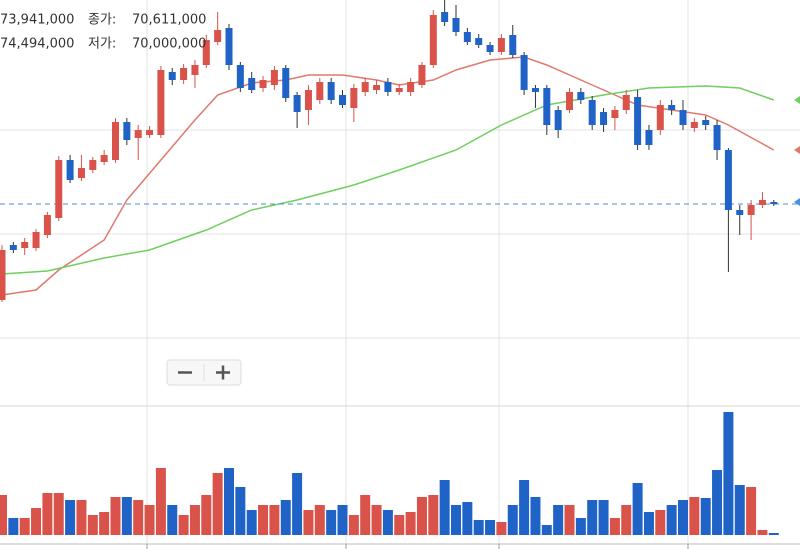 The height and width of the screenshot is (549, 800). What do you see at coordinates (223, 372) in the screenshot?
I see `zoom-in` at bounding box center [223, 372].